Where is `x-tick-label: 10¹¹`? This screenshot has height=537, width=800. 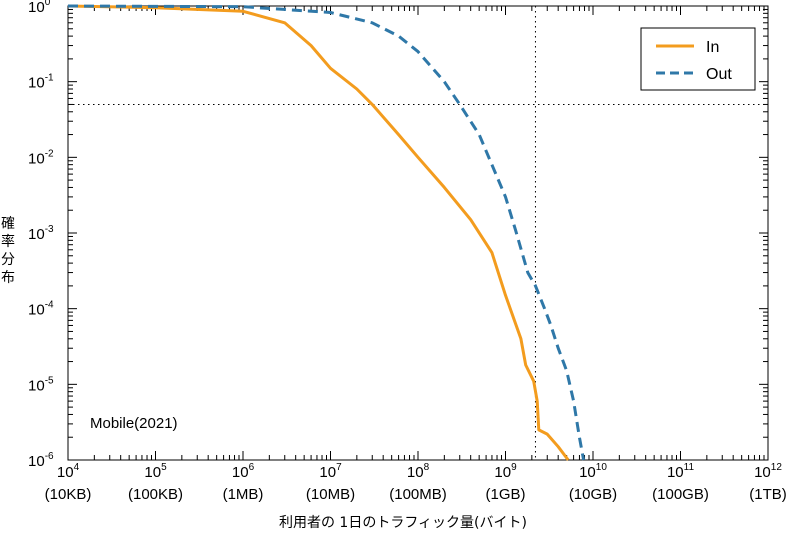
x-tick-label: 10¹¹ is located at coordinates (681, 471).